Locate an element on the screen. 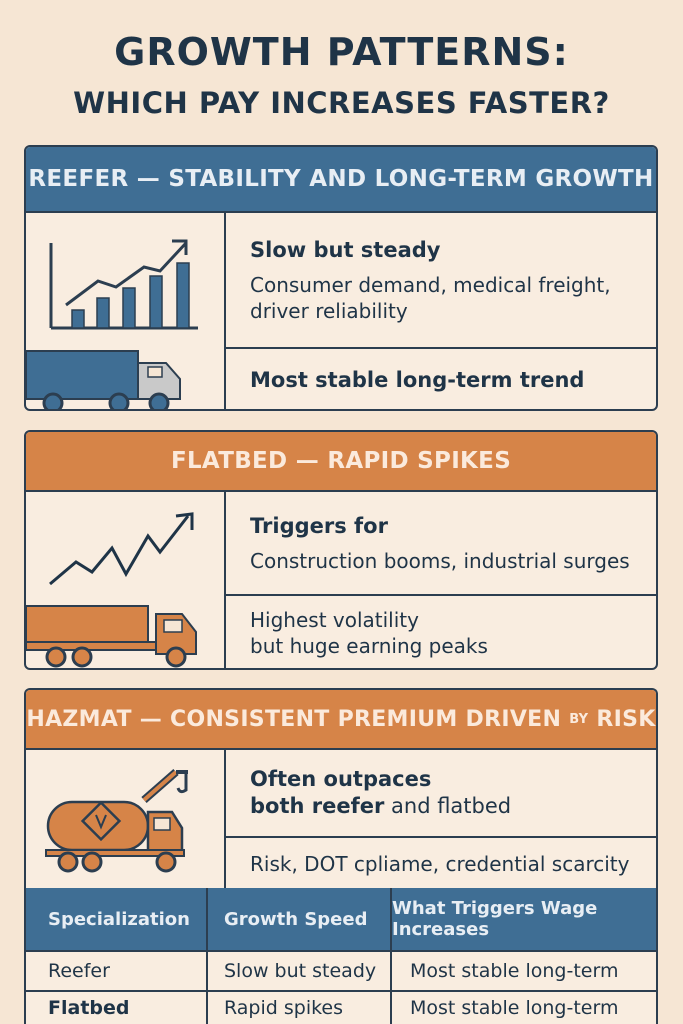 This screenshot has height=1024, width=683. flatbed-note-line2: but huge earning peaks is located at coordinates (369, 646).